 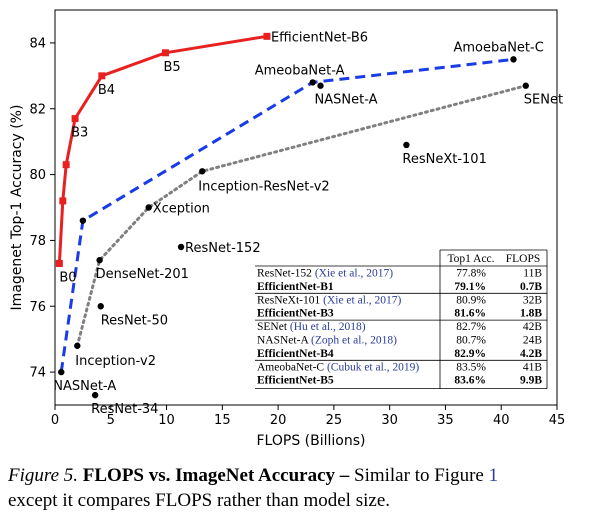 What do you see at coordinates (263, 186) in the screenshot?
I see `point-label: Inception-ResNet-v2` at bounding box center [263, 186].